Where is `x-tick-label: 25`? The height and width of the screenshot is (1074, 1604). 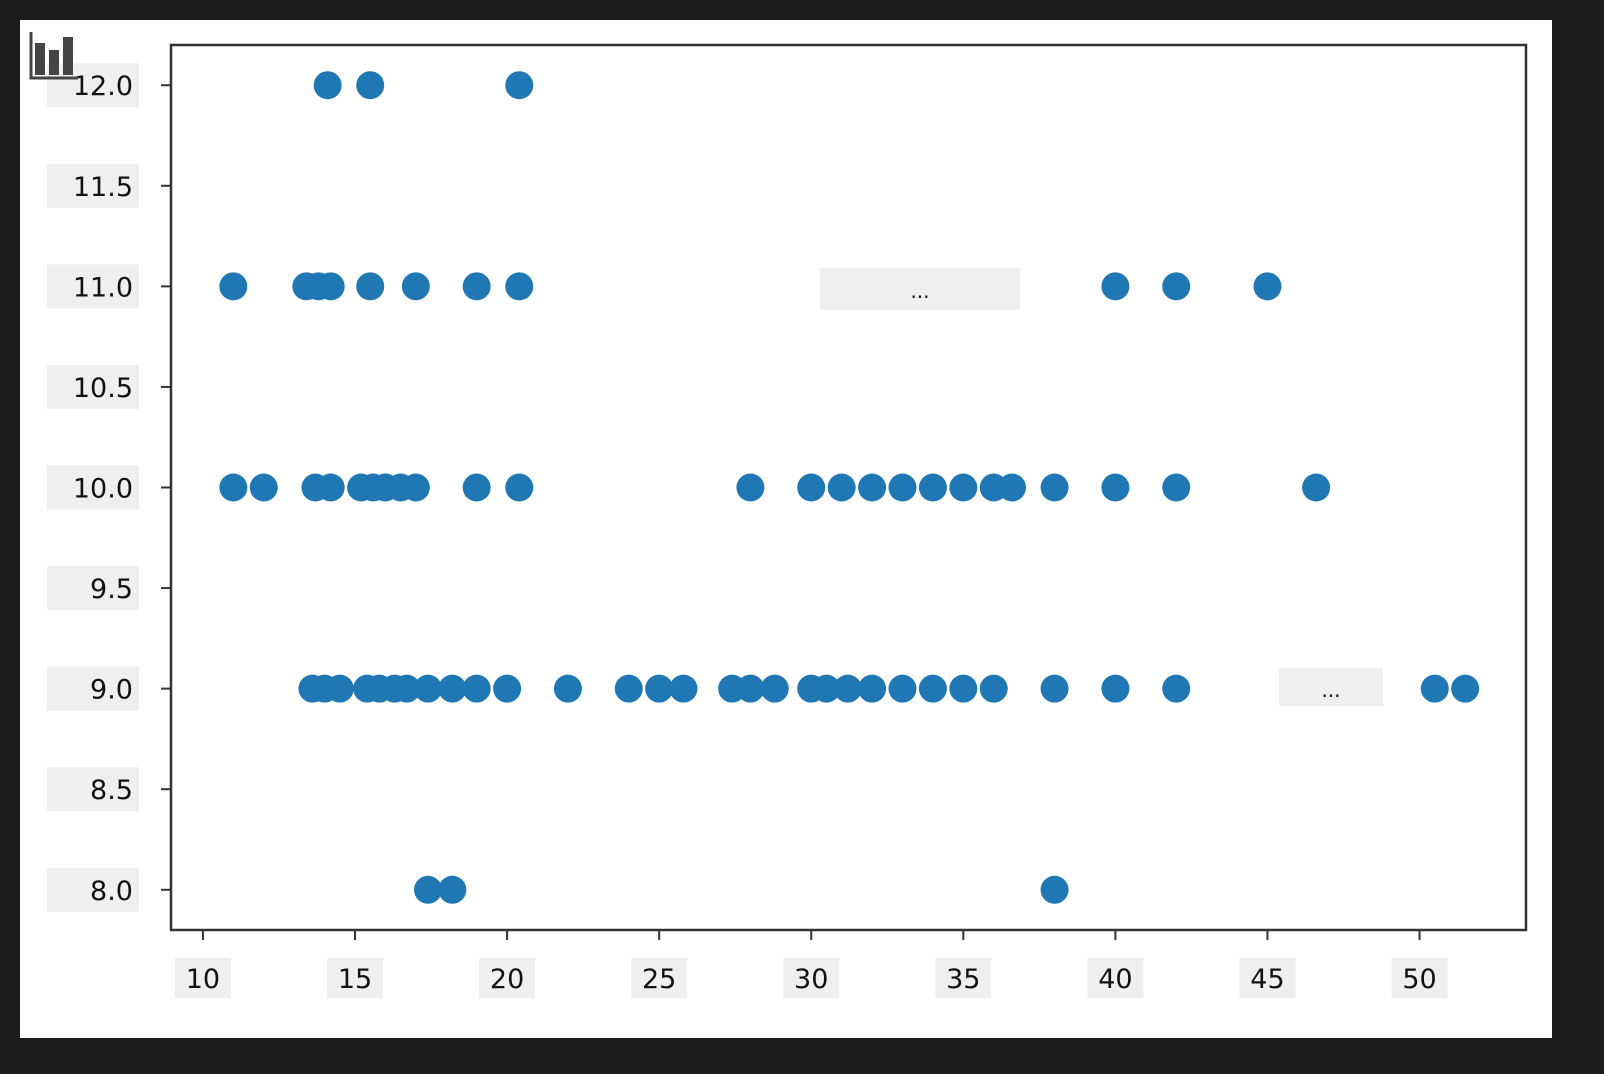 x-tick-label: 25 is located at coordinates (659, 979).